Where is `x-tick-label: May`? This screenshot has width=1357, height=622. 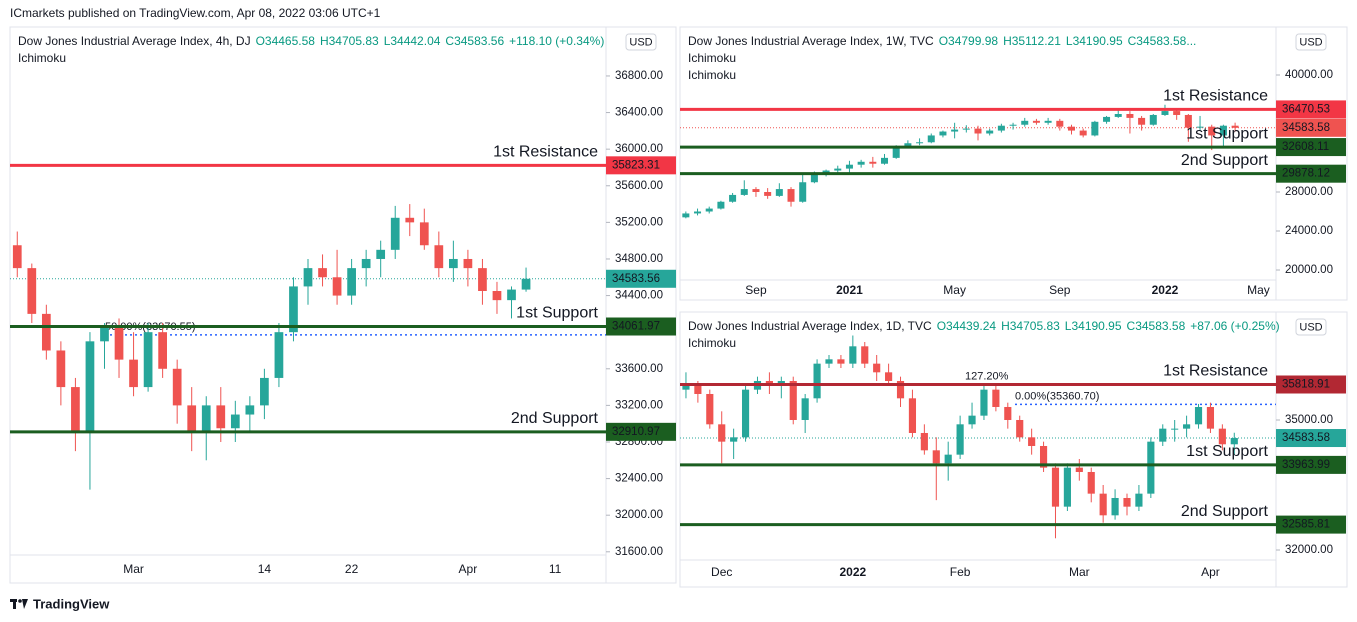 x-tick-label: May is located at coordinates (954, 290).